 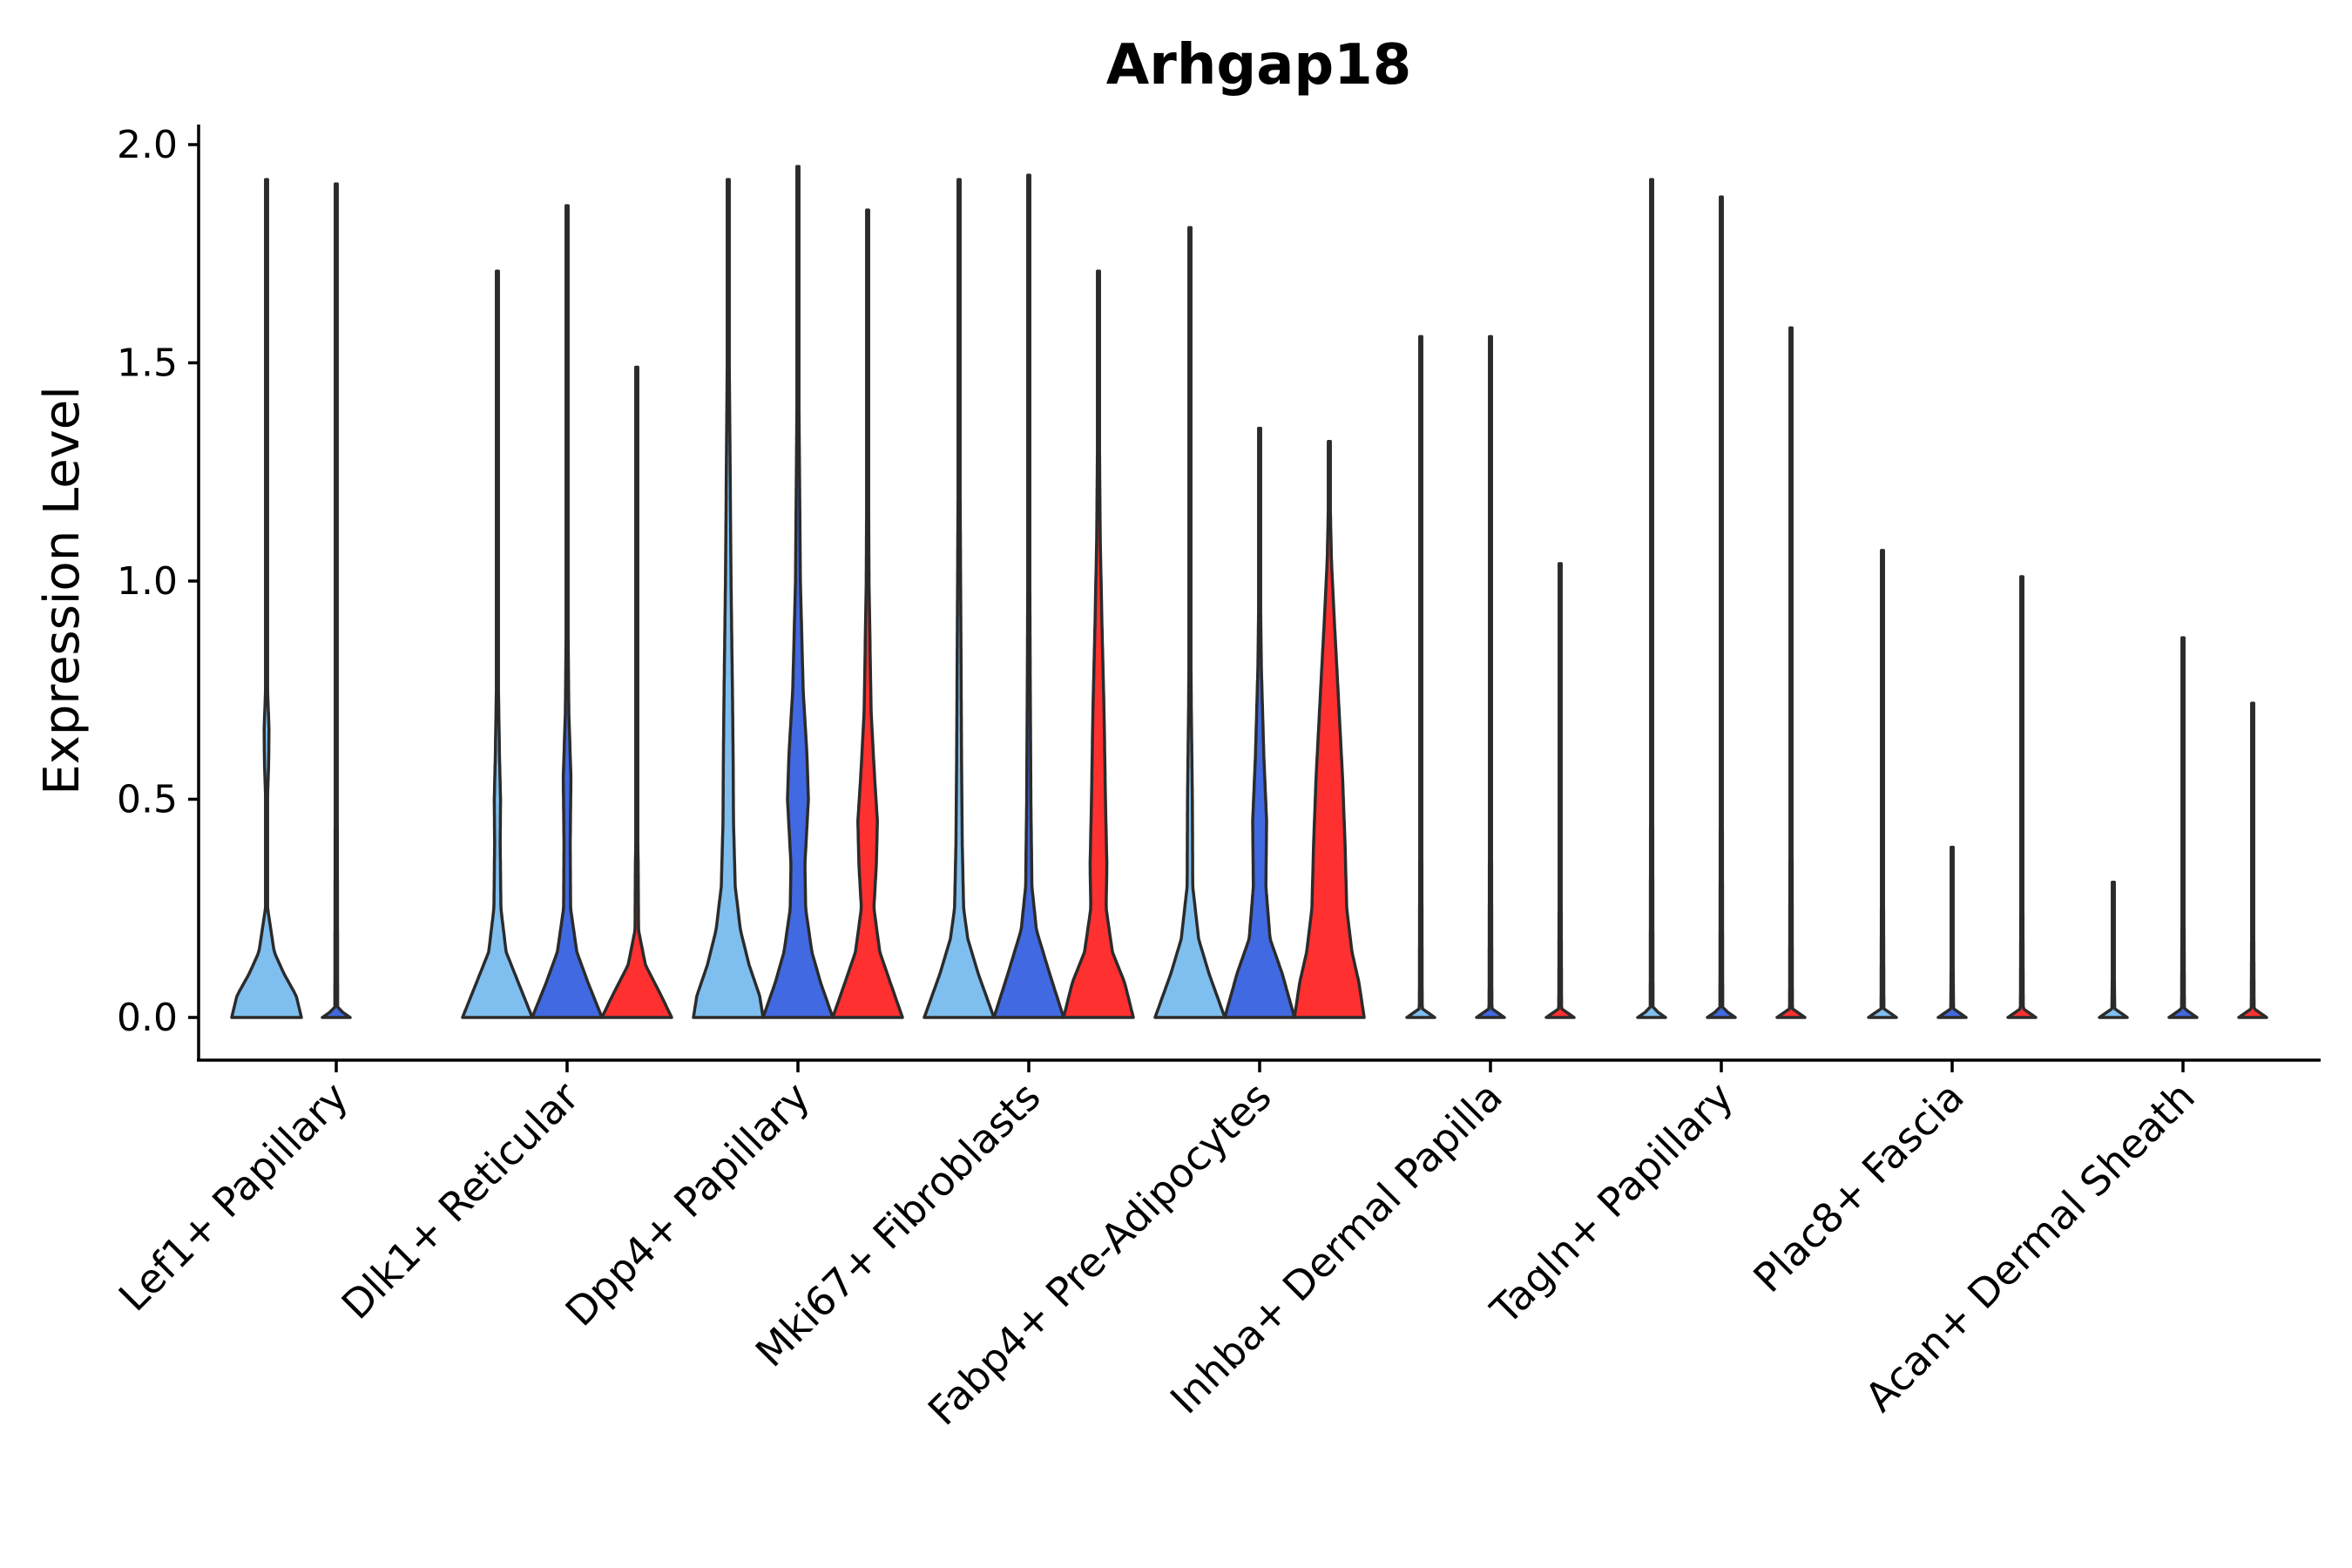 What do you see at coordinates (460, 1201) in the screenshot?
I see `x-tick-label: Dlk1+ Reticular` at bounding box center [460, 1201].